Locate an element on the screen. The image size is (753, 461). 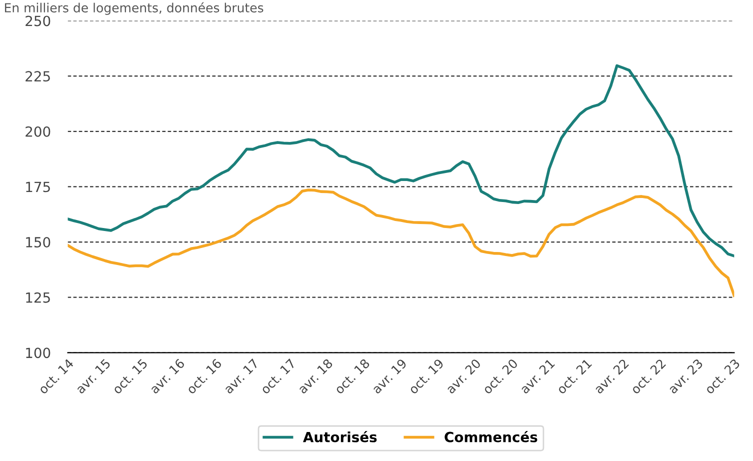
x-tick-label: oct. 17 is located at coordinates (278, 376).